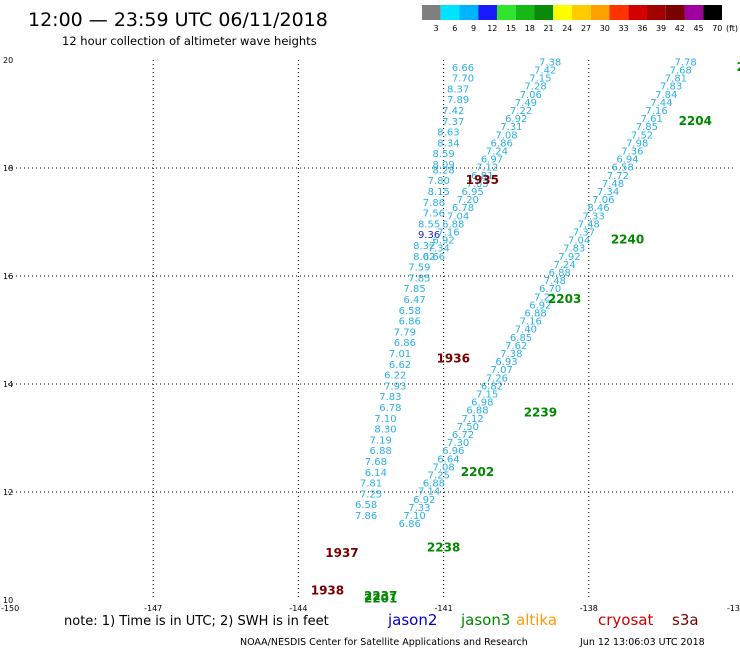 The image size is (740, 650). Describe the element at coordinates (414, 300) in the screenshot. I see `swh-value: 6.47` at that location.